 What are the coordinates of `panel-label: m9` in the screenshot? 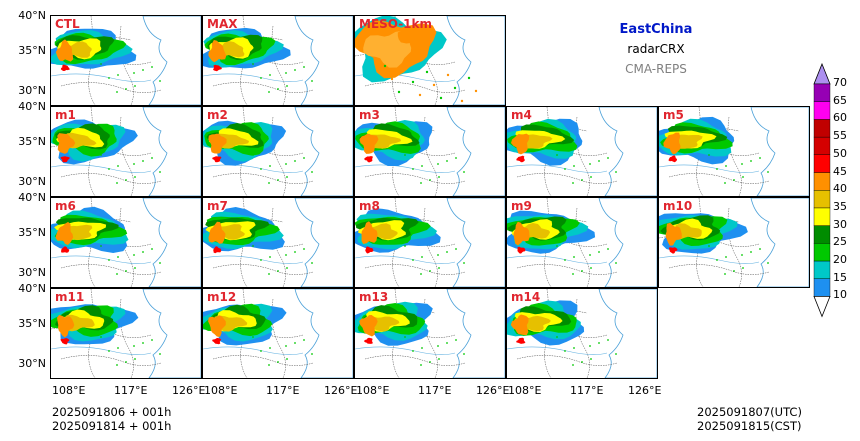 It's located at (521, 206).